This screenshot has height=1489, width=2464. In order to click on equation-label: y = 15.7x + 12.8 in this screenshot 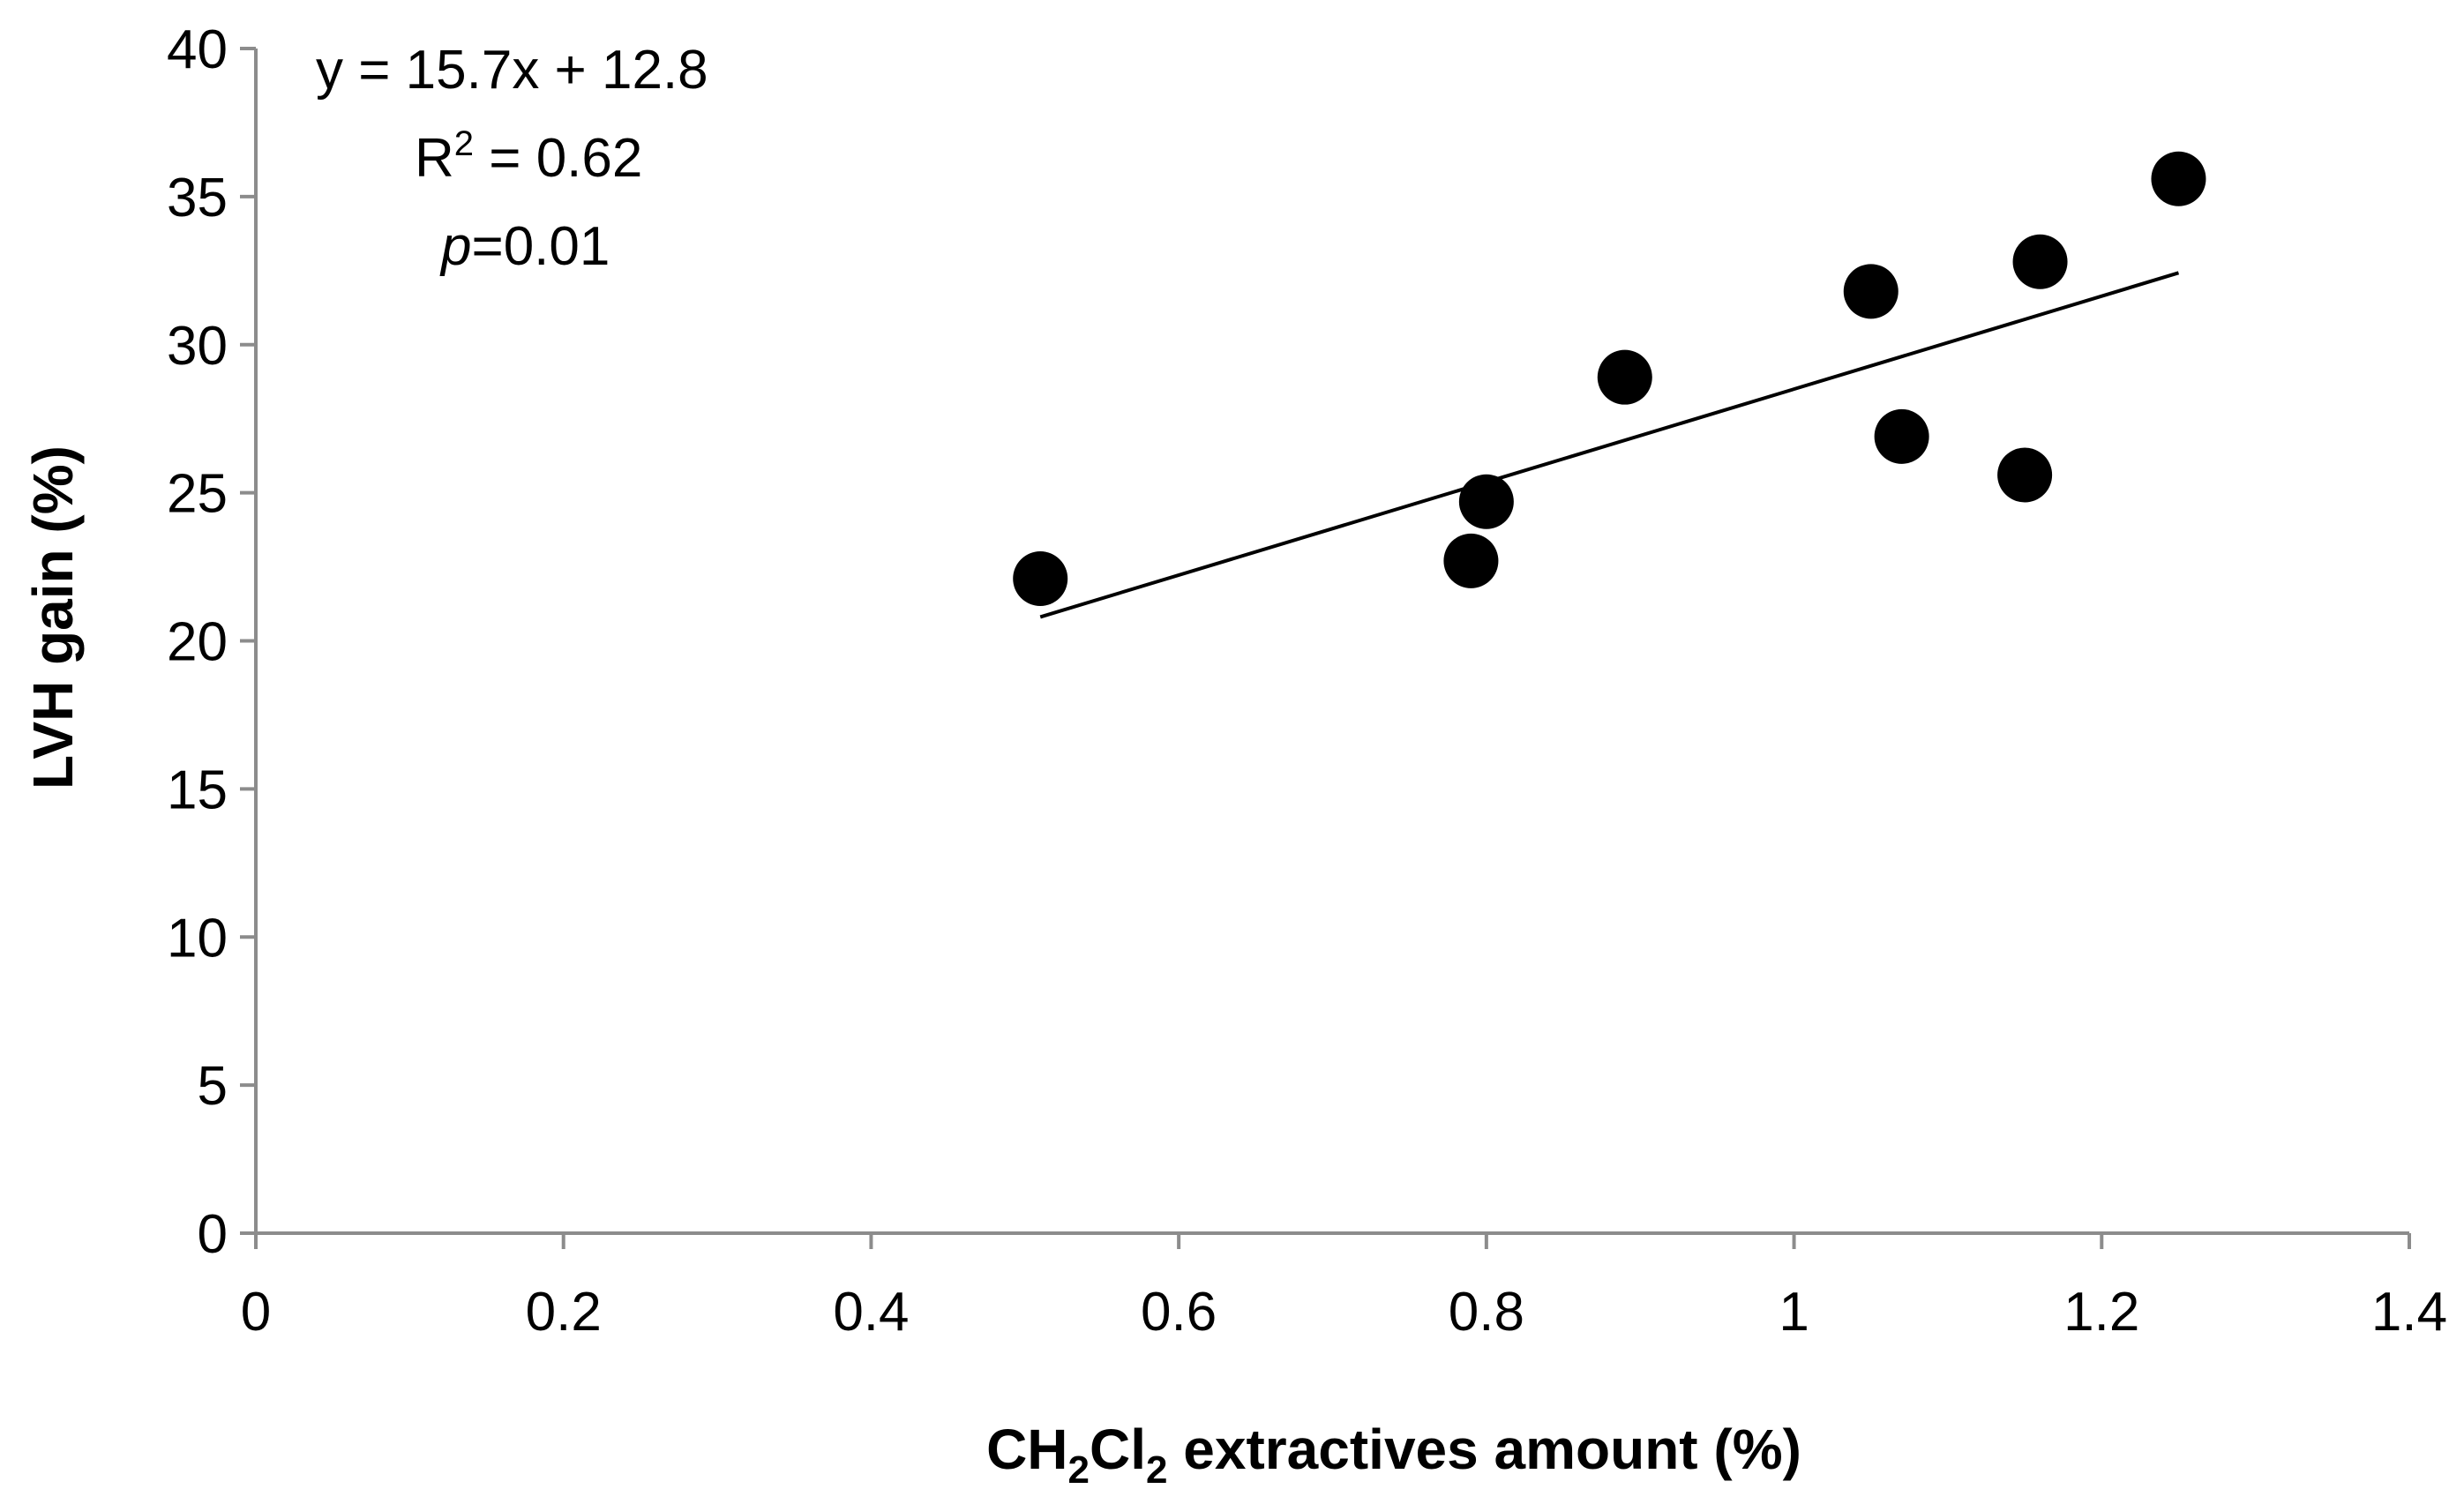, I will do `click(512, 70)`.